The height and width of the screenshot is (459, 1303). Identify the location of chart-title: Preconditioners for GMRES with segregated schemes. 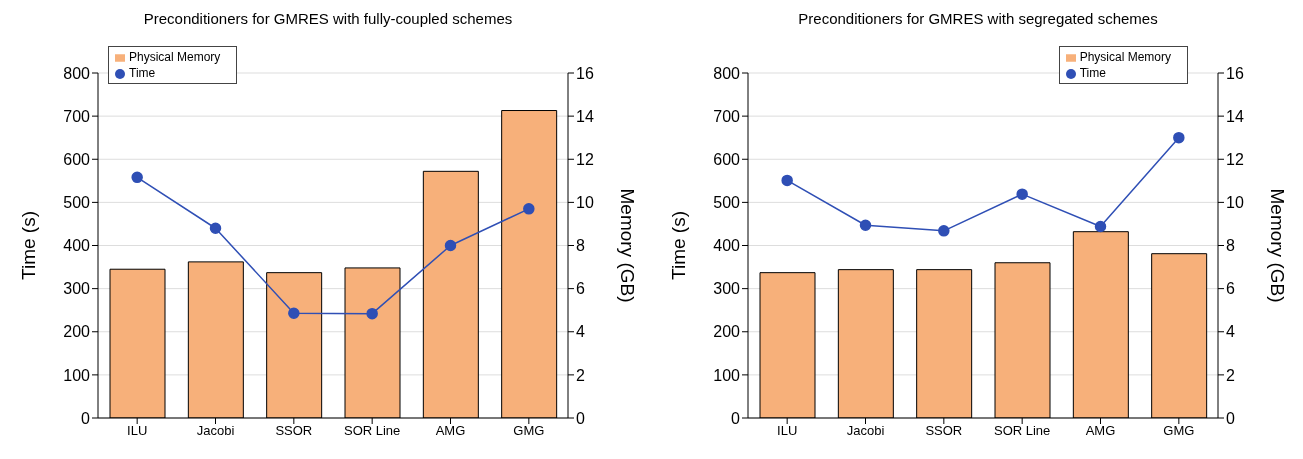
(978, 18).